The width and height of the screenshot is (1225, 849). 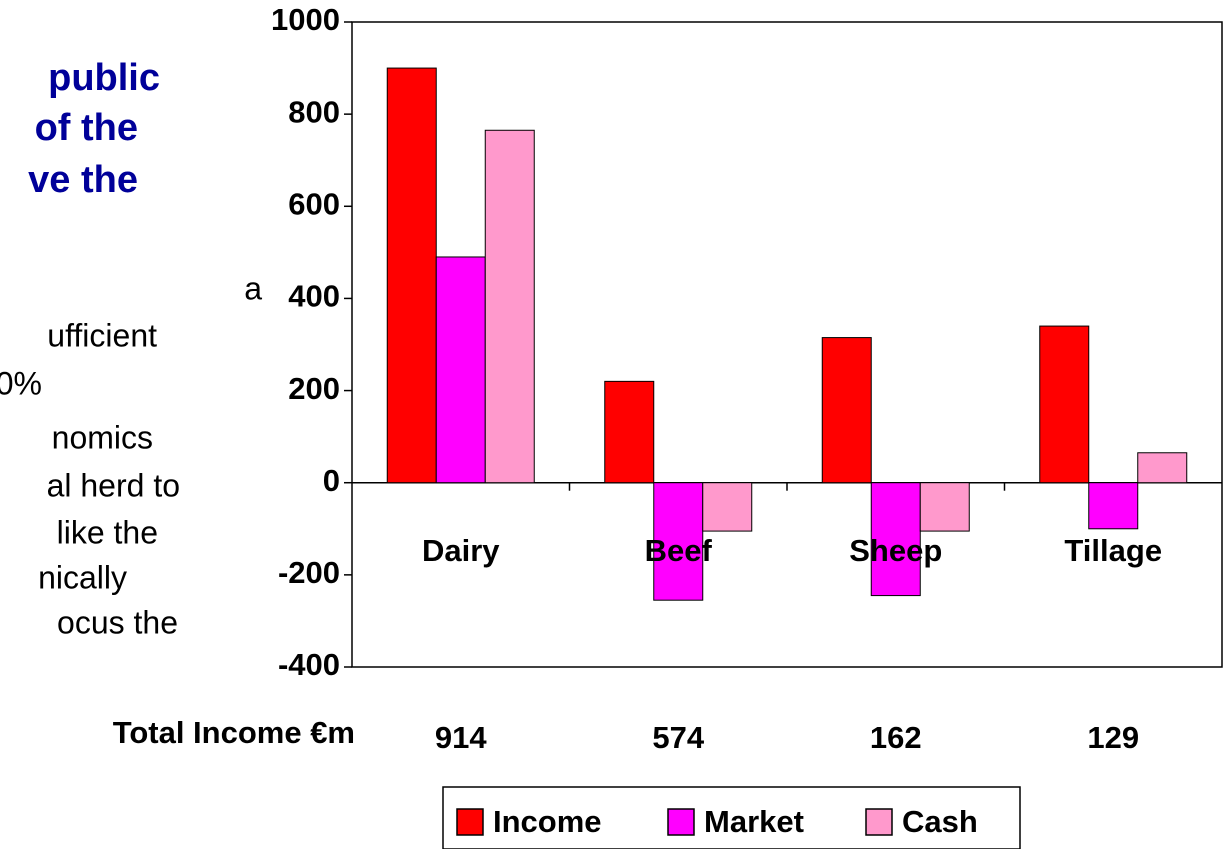 What do you see at coordinates (895, 550) in the screenshot?
I see `x-tick-label: Sheep` at bounding box center [895, 550].